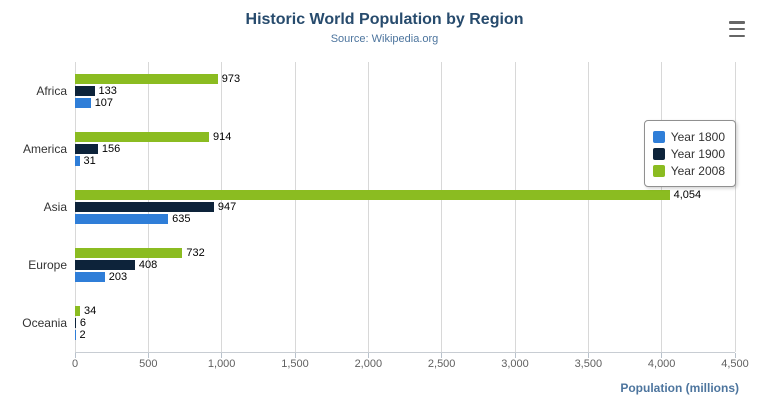  I want to click on bar-year-2008-america, so click(142, 137).